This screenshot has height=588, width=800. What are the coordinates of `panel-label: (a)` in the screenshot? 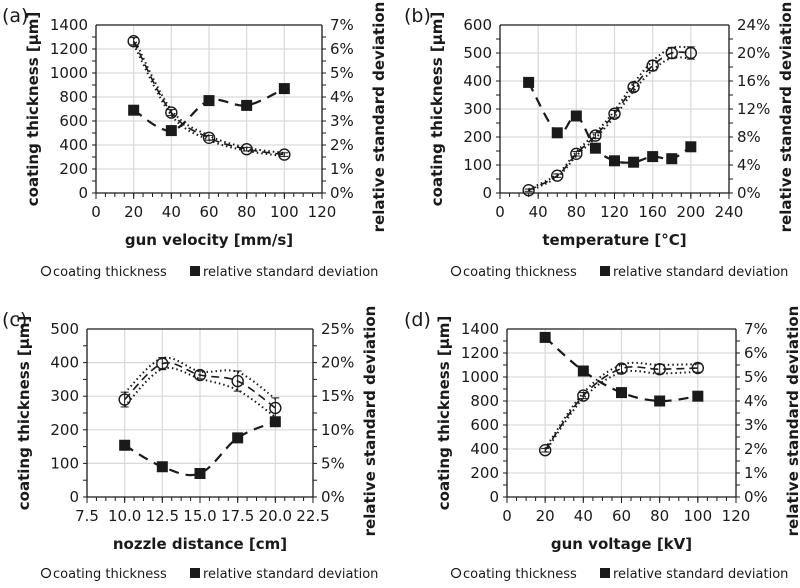 It's located at (15, 16).